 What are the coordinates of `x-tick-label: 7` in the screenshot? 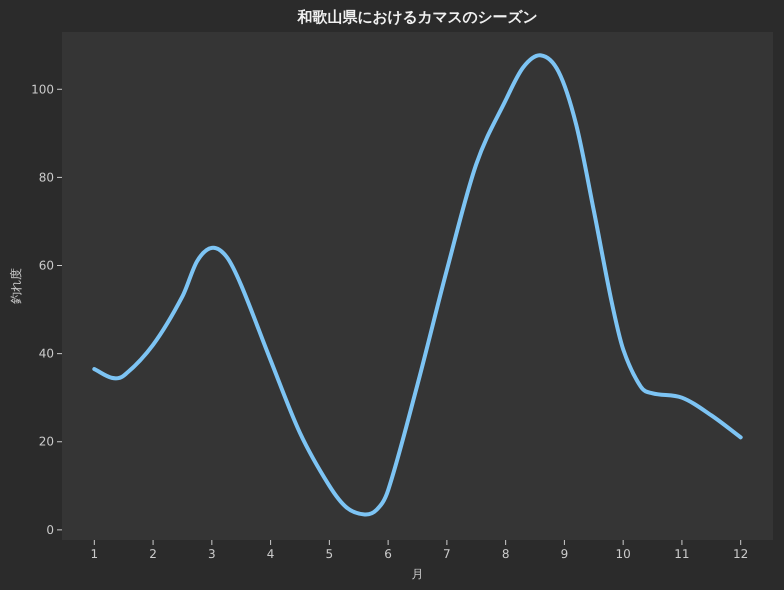 It's located at (447, 554).